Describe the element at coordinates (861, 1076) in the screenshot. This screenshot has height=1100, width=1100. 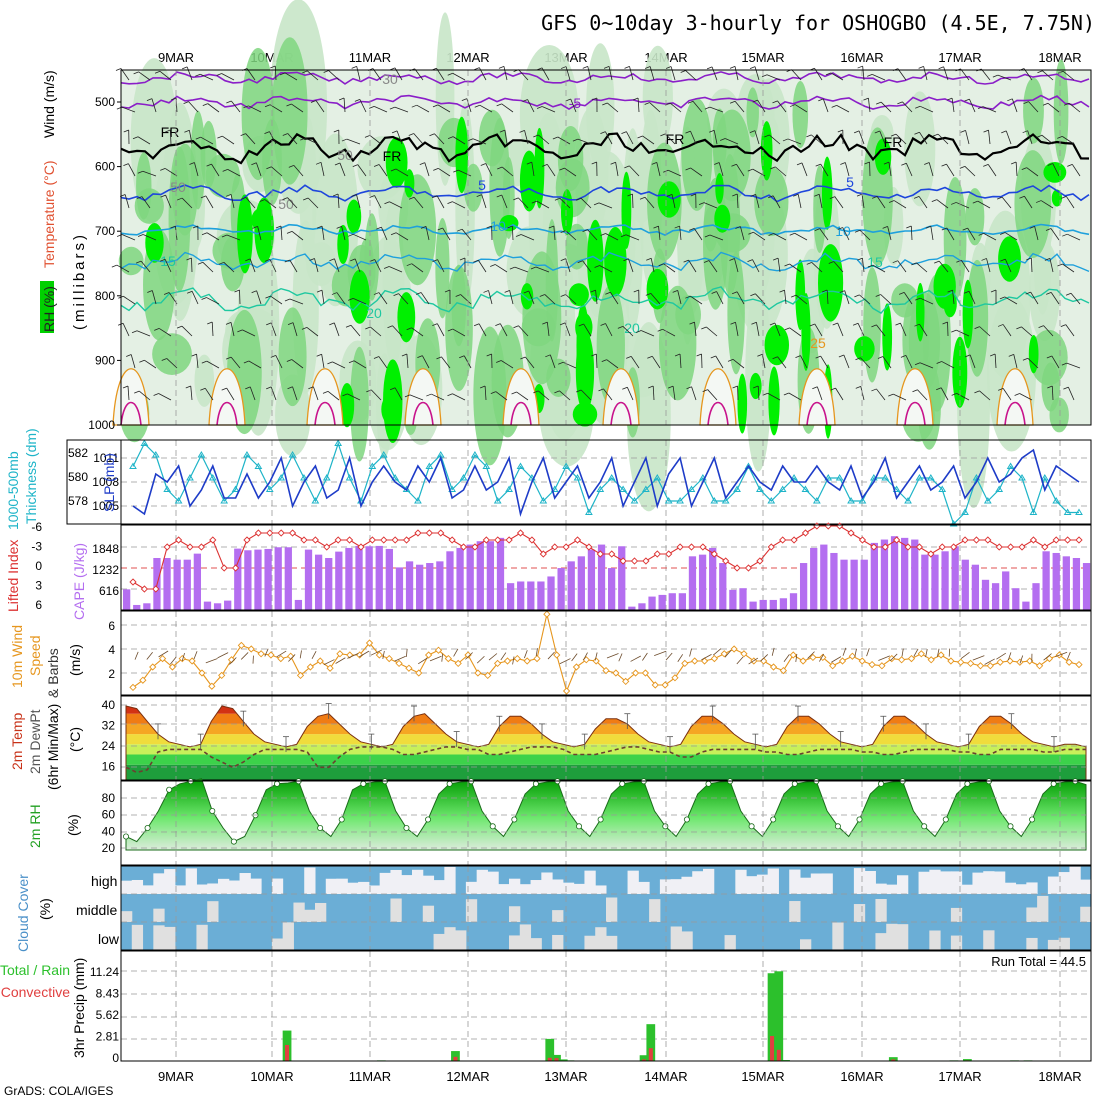
I see `bottom-date-label: 16MAR` at that location.